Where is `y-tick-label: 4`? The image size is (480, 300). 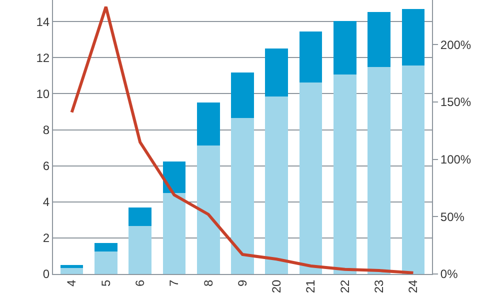 y-tick-label: 4 is located at coordinates (46, 202).